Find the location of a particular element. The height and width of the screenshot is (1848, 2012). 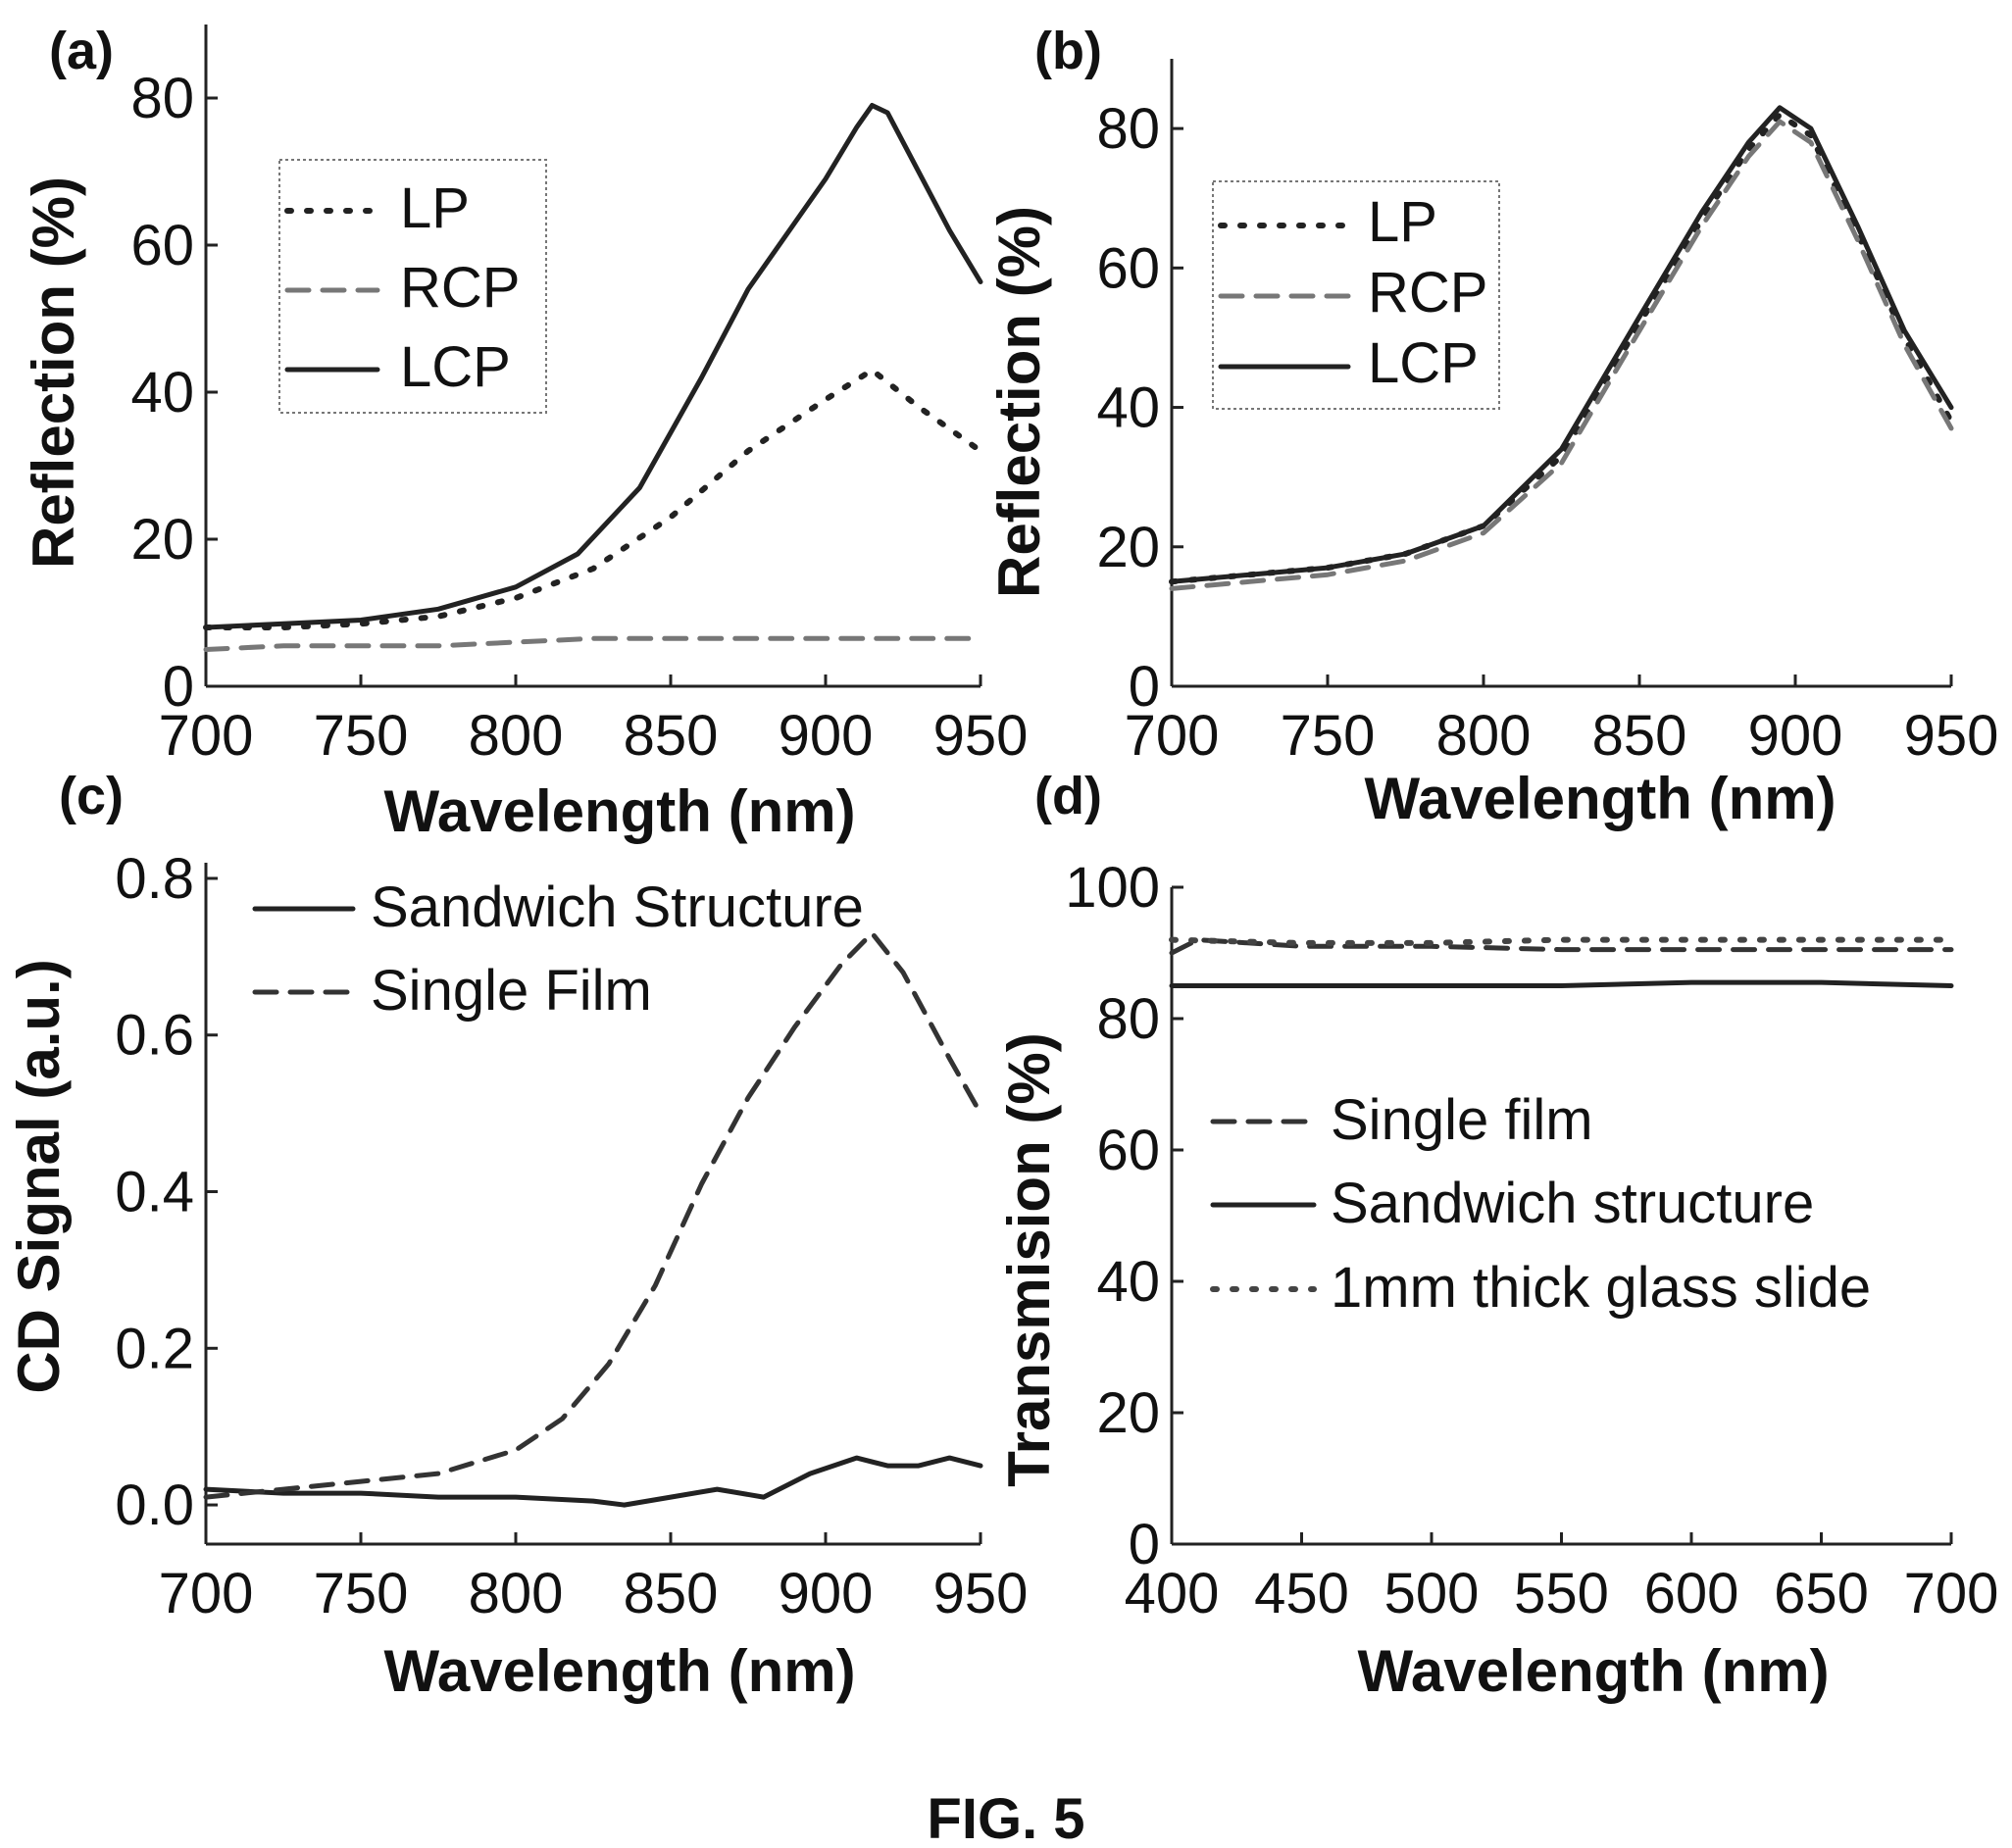

y-tick-label: 0.0 is located at coordinates (154, 1505).